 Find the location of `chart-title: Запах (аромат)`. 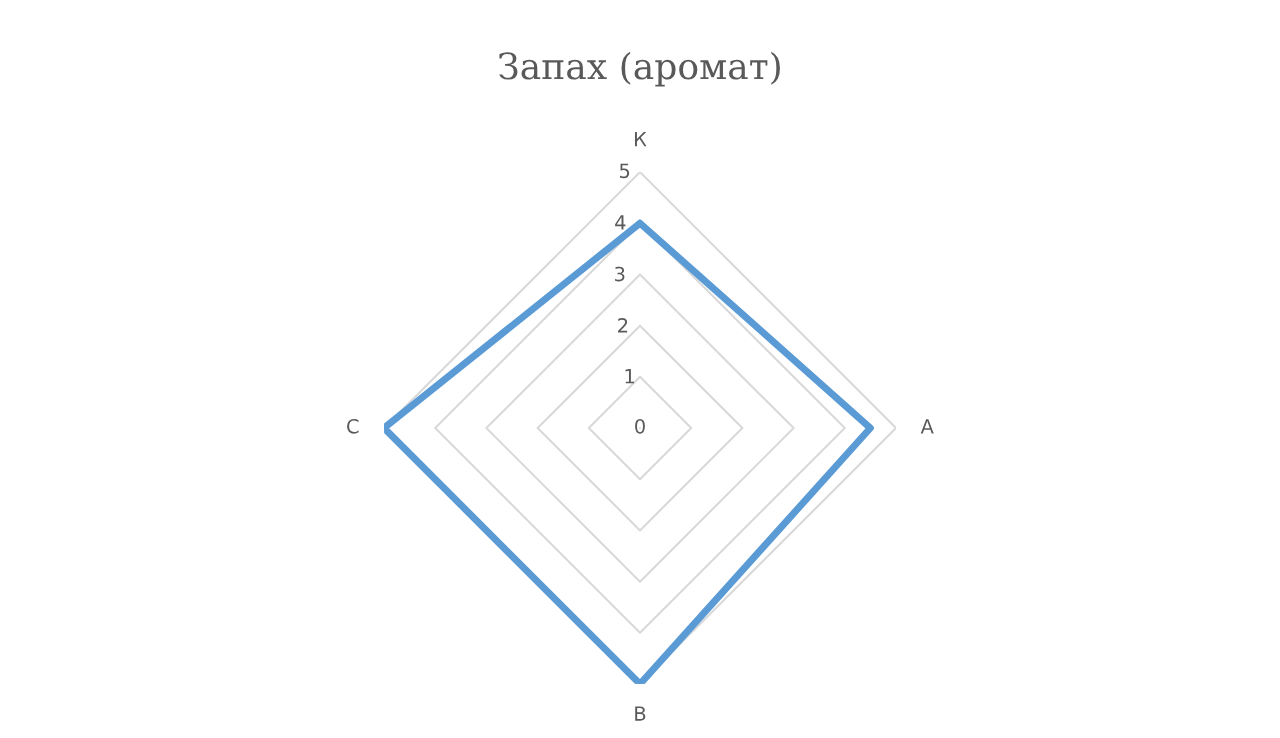

chart-title: Запах (аромат) is located at coordinates (639, 69).